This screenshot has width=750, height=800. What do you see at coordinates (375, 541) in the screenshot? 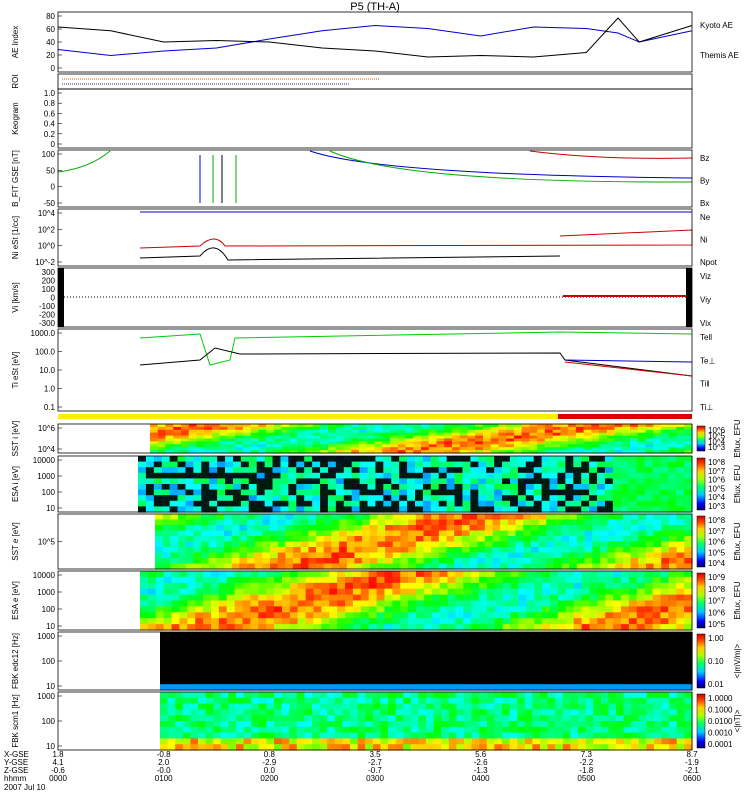
I see `panel-frame` at bounding box center [375, 541].